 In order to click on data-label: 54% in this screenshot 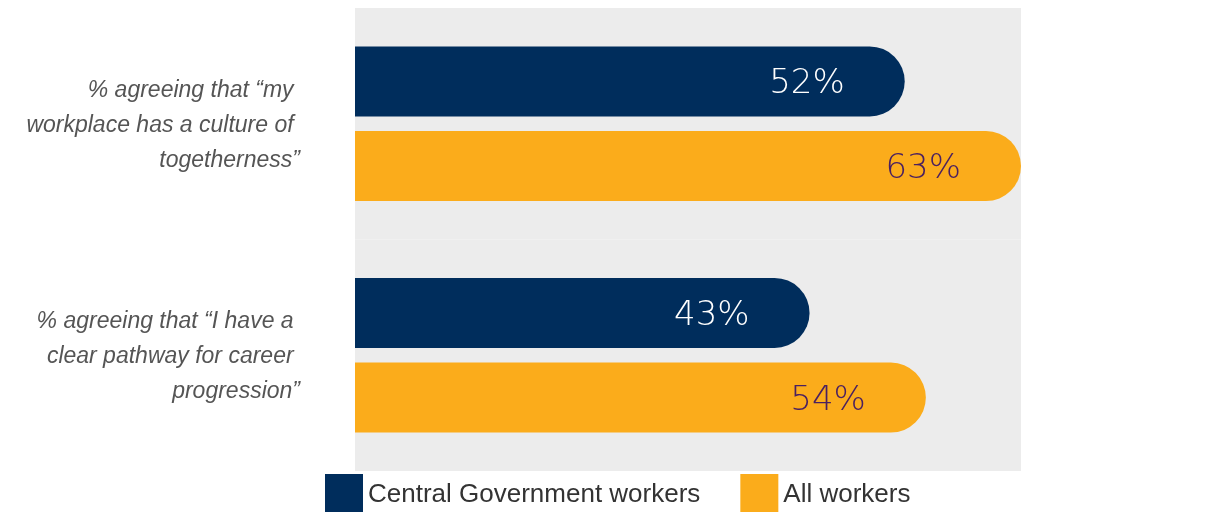, I will do `click(828, 397)`.